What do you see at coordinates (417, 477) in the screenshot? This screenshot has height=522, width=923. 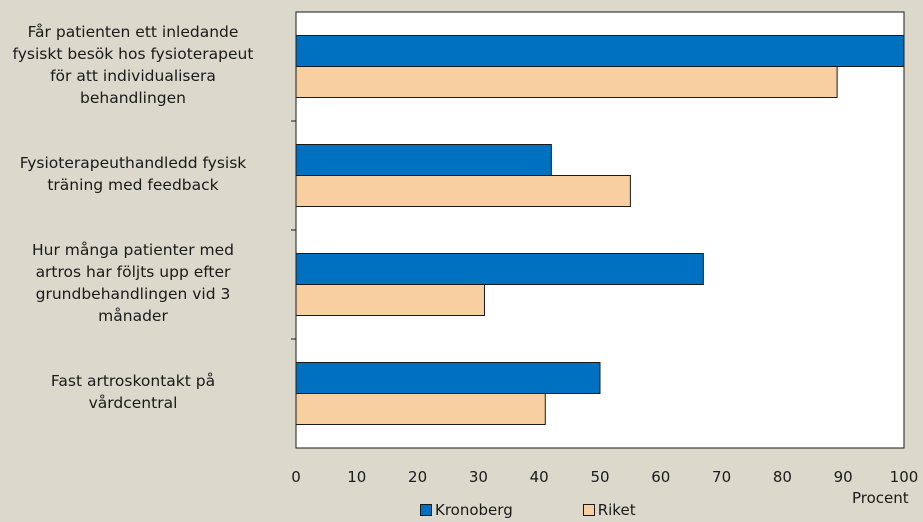 I see `x-tick-label: 20` at bounding box center [417, 477].